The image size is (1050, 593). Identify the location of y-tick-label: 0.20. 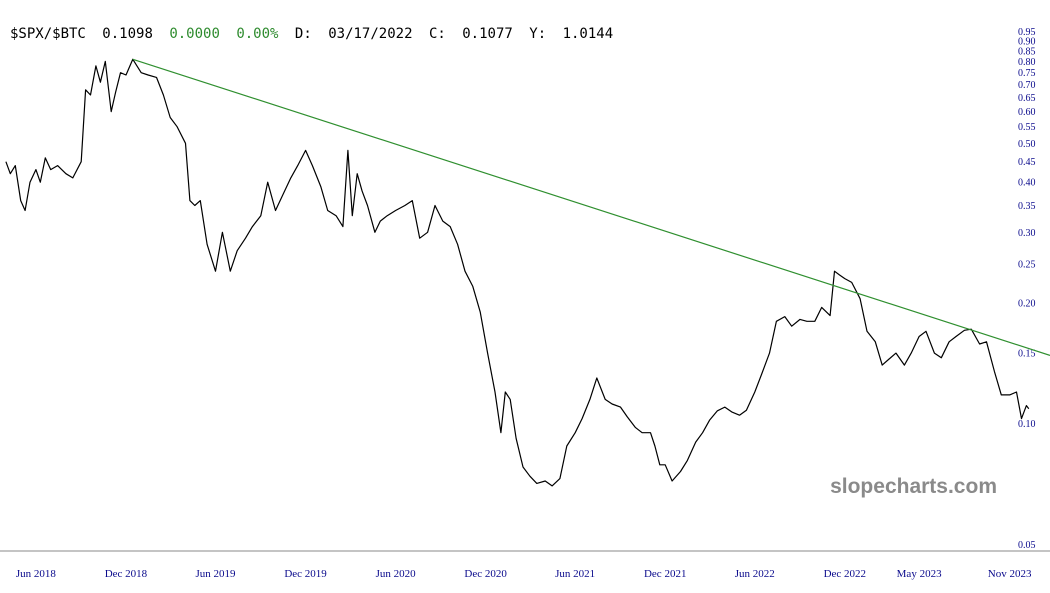
(1027, 303).